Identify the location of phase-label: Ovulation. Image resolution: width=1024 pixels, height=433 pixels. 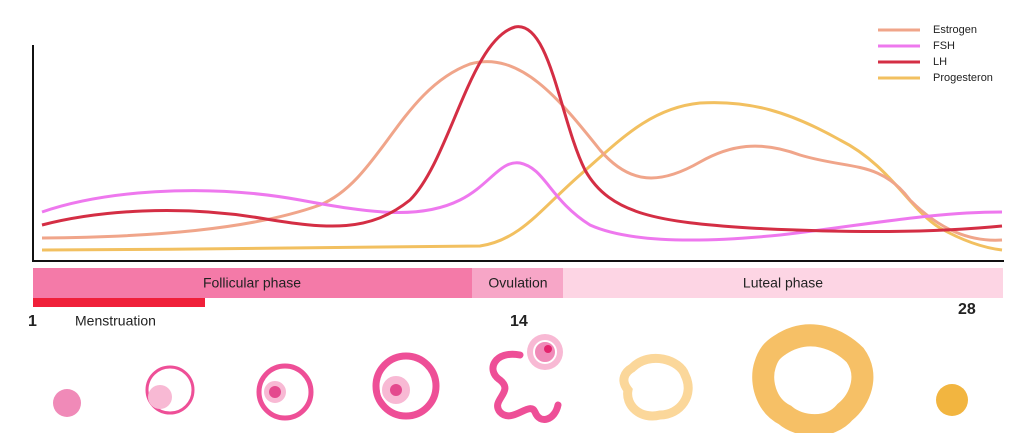
(517, 283).